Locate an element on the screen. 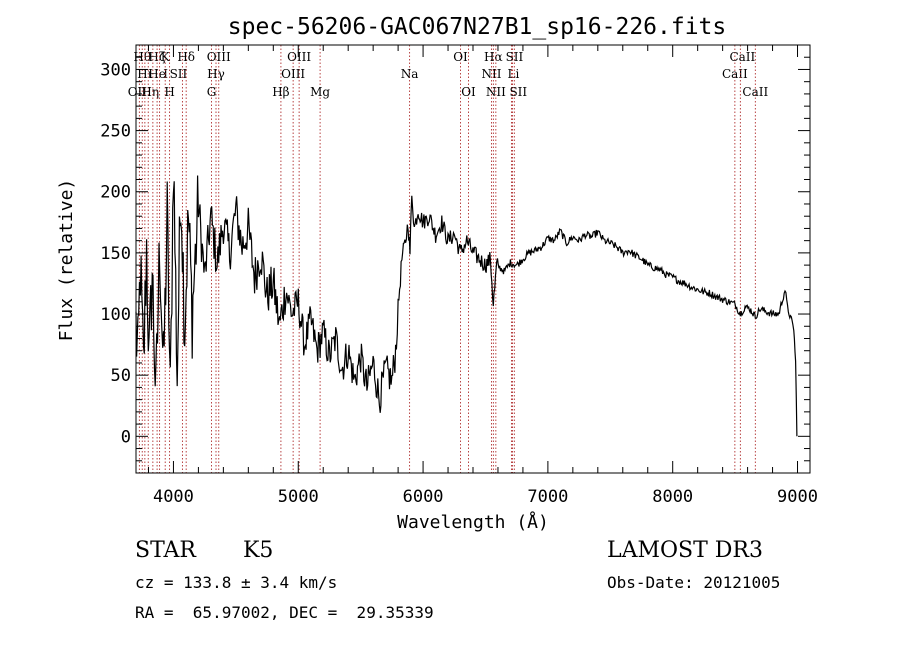  line-marker-label: Li is located at coordinates (514, 74).